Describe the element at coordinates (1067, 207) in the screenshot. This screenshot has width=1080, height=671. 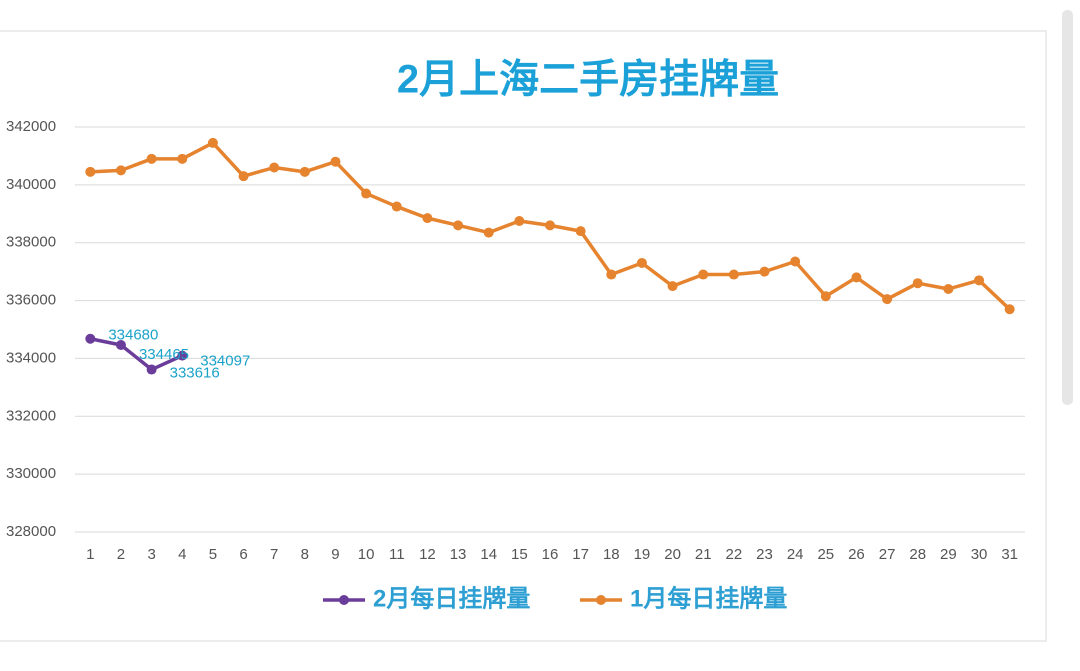
I see `scrollbar` at that location.